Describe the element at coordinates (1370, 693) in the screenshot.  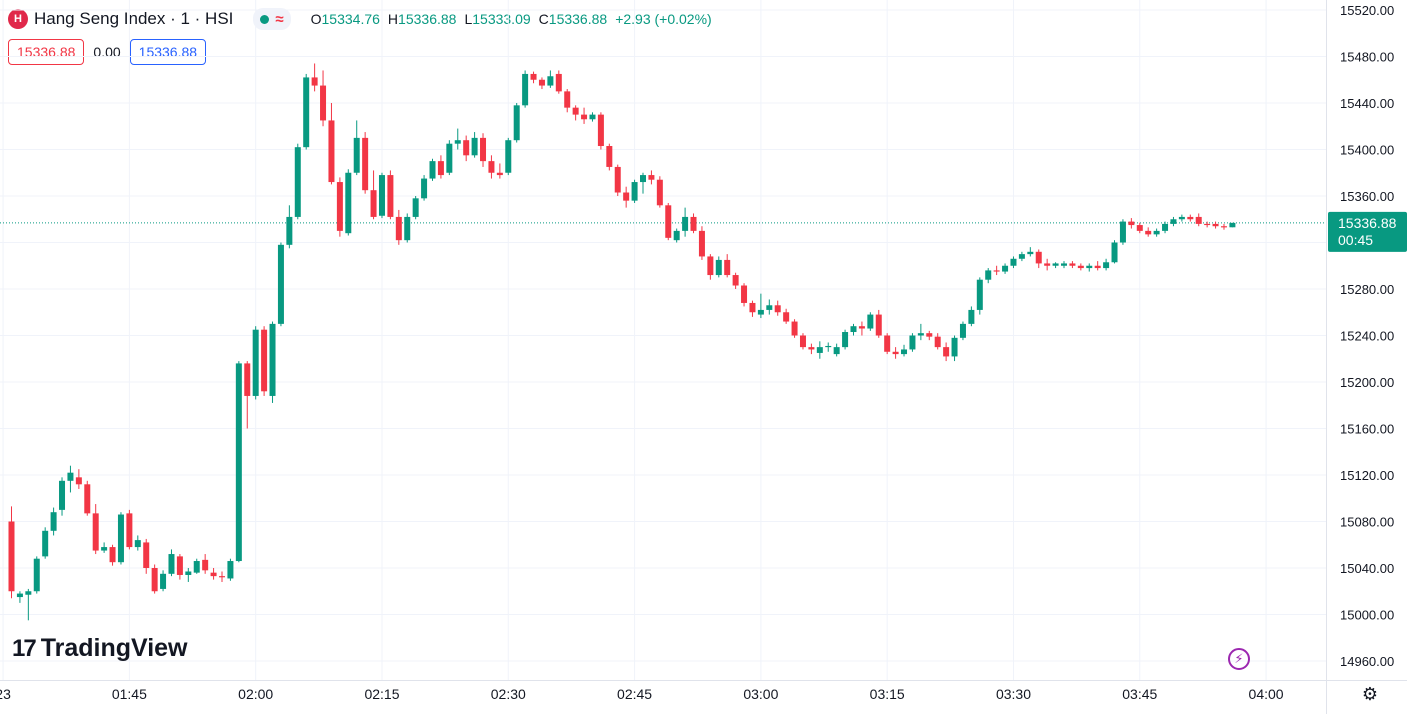
I see `settings-gear-icon: ⚙` at that location.